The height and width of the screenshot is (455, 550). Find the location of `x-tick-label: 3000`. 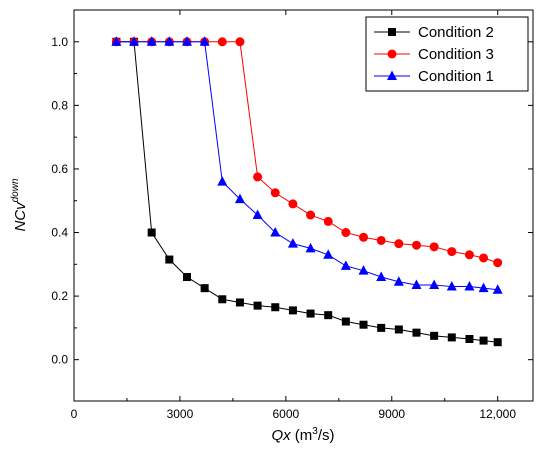

x-tick-label: 3000 is located at coordinates (180, 414).